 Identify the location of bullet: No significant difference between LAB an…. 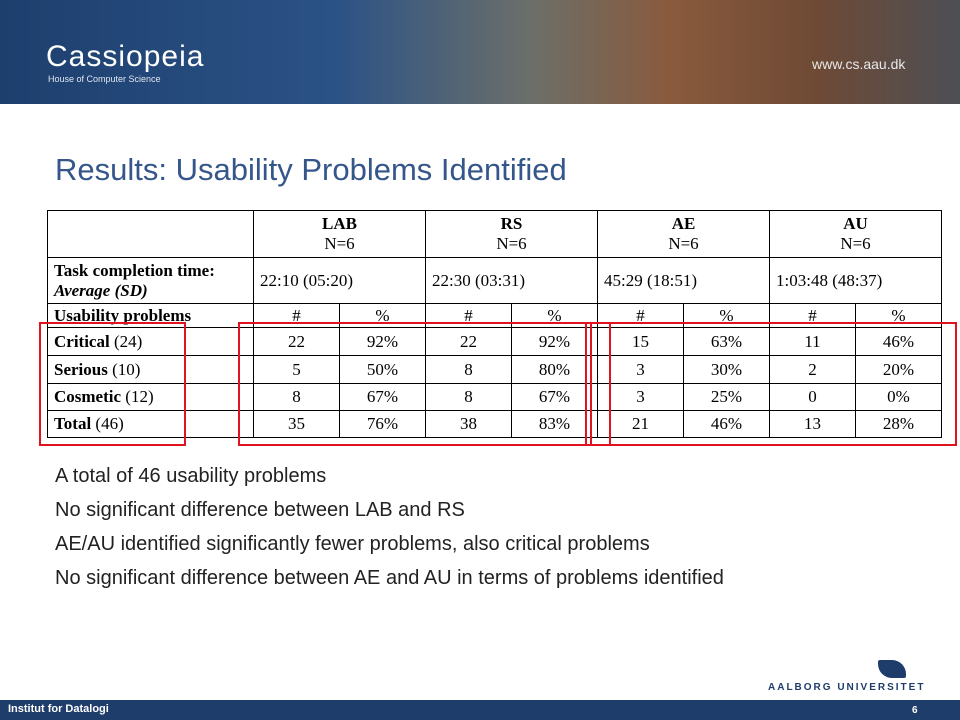
(260, 510).